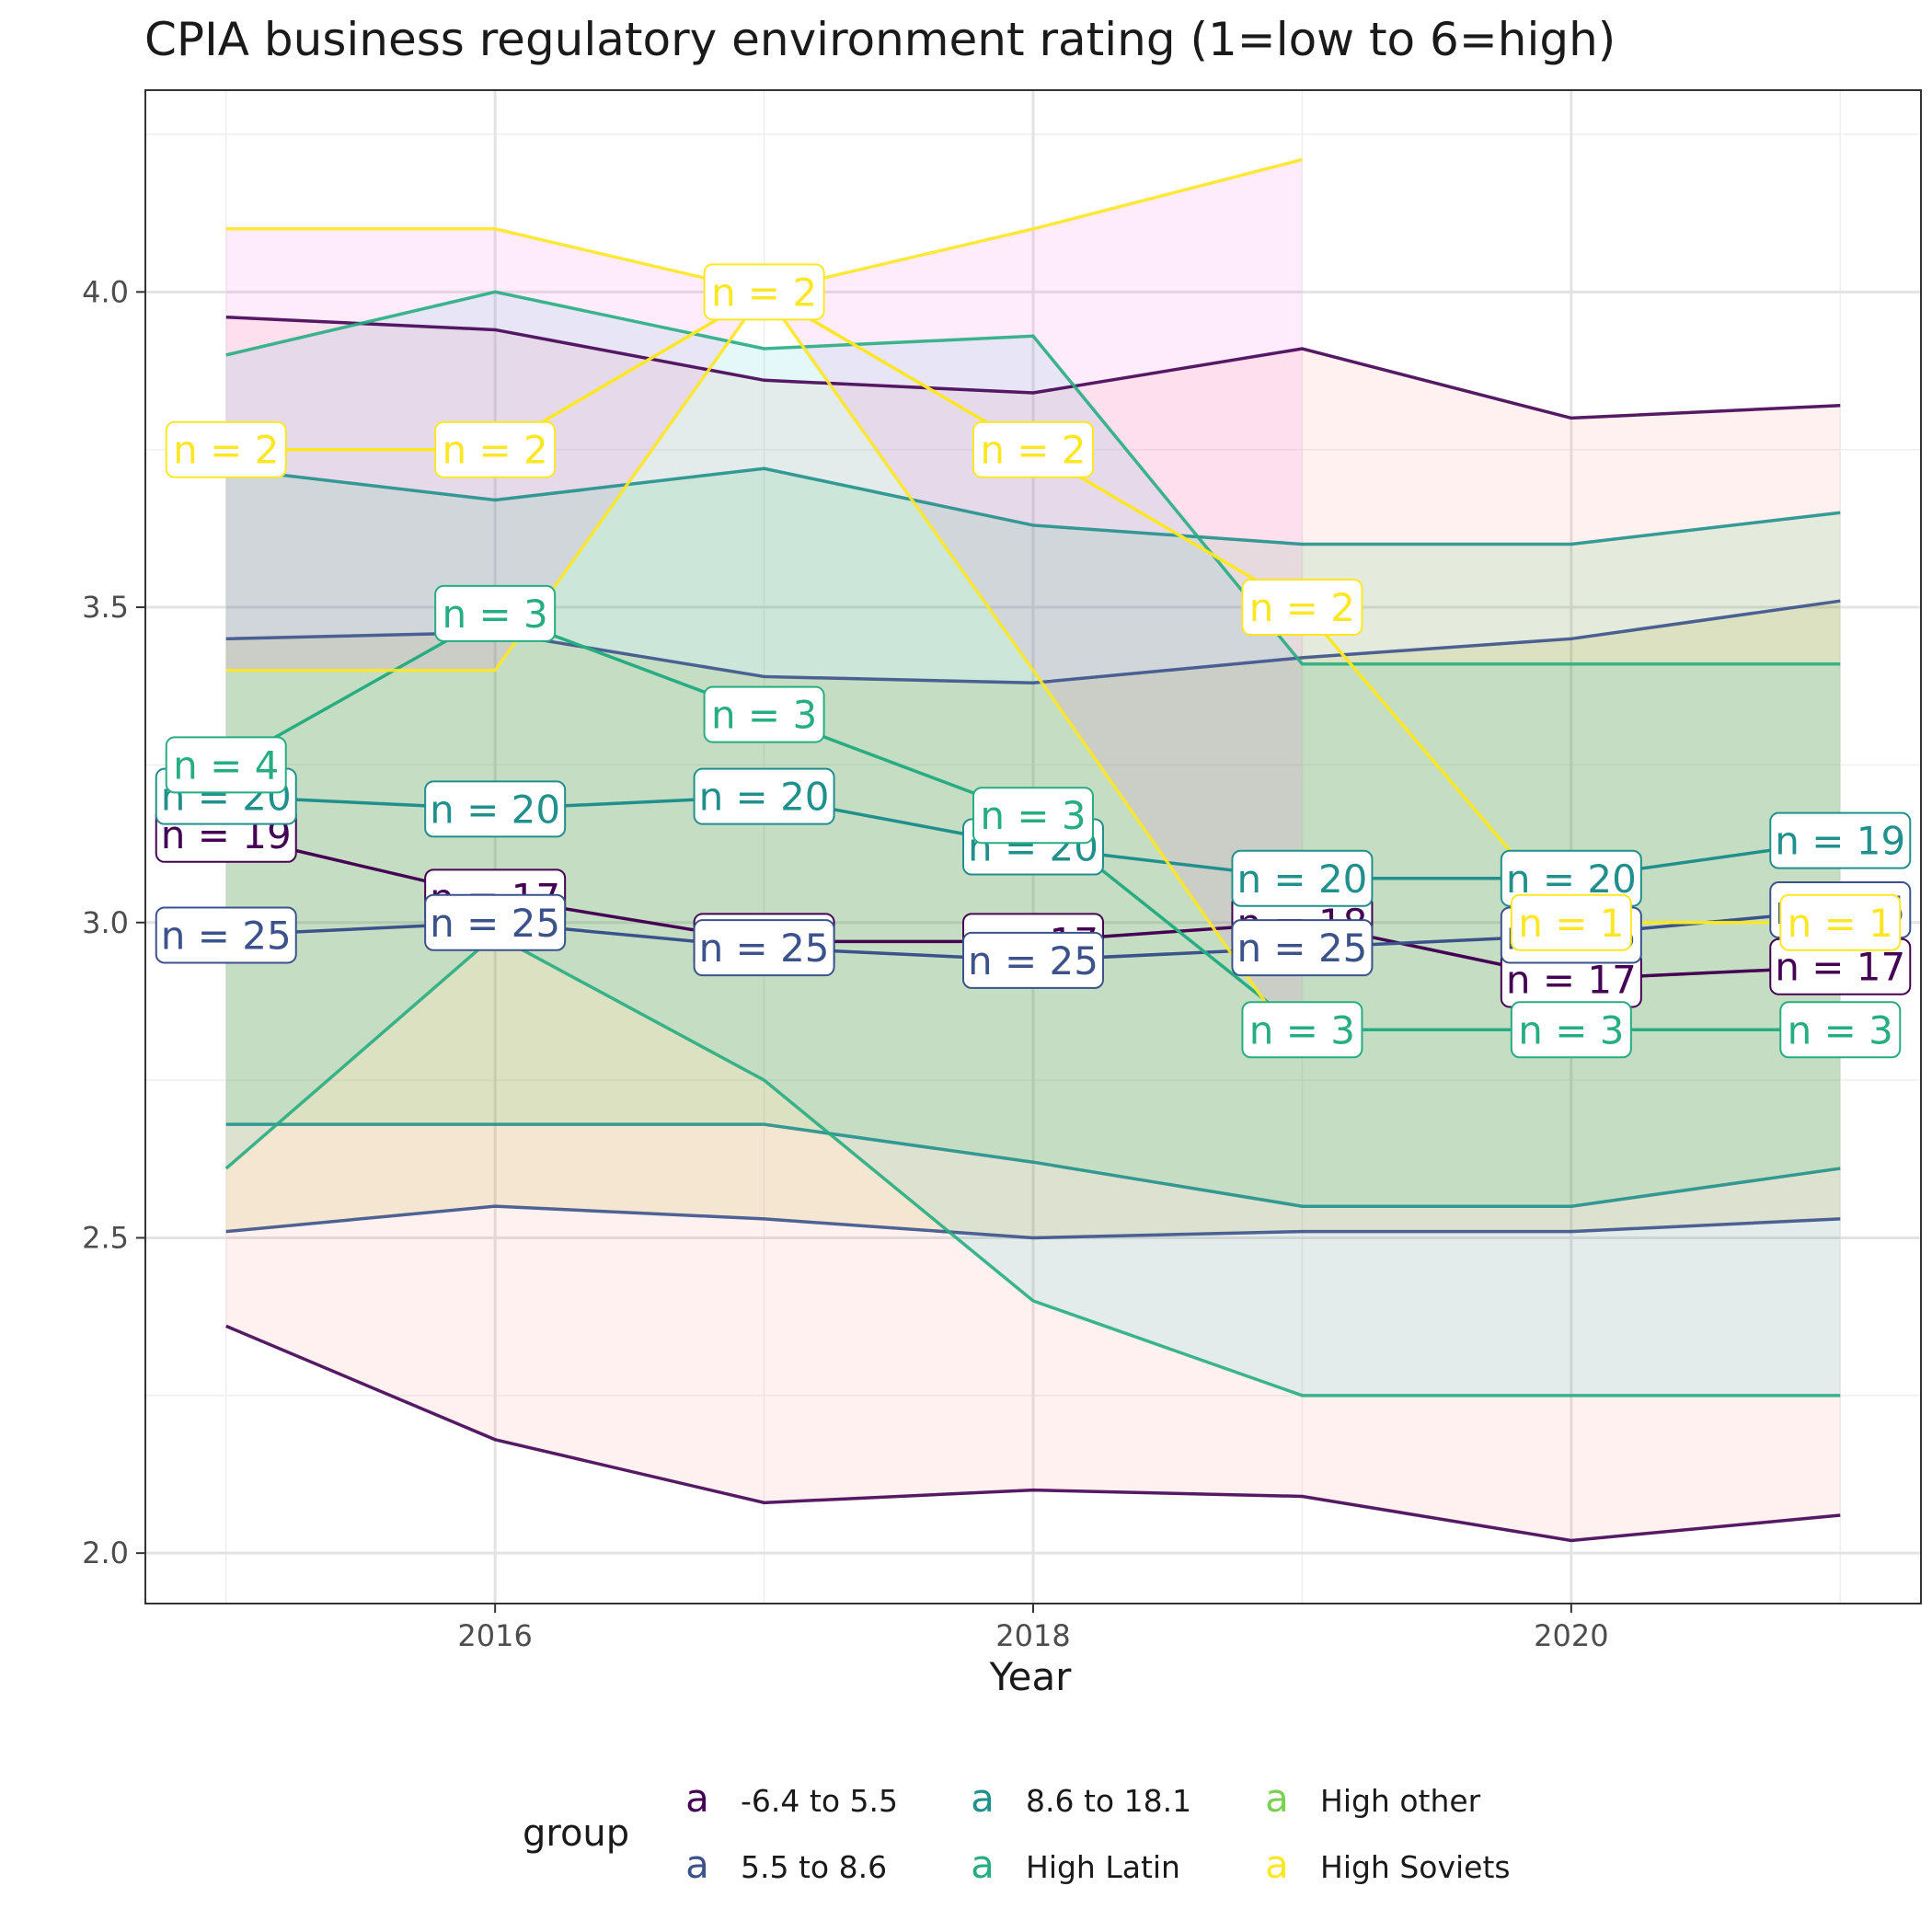  What do you see at coordinates (814, 1867) in the screenshot?
I see `legend-label: 5.5 to 8.6` at bounding box center [814, 1867].